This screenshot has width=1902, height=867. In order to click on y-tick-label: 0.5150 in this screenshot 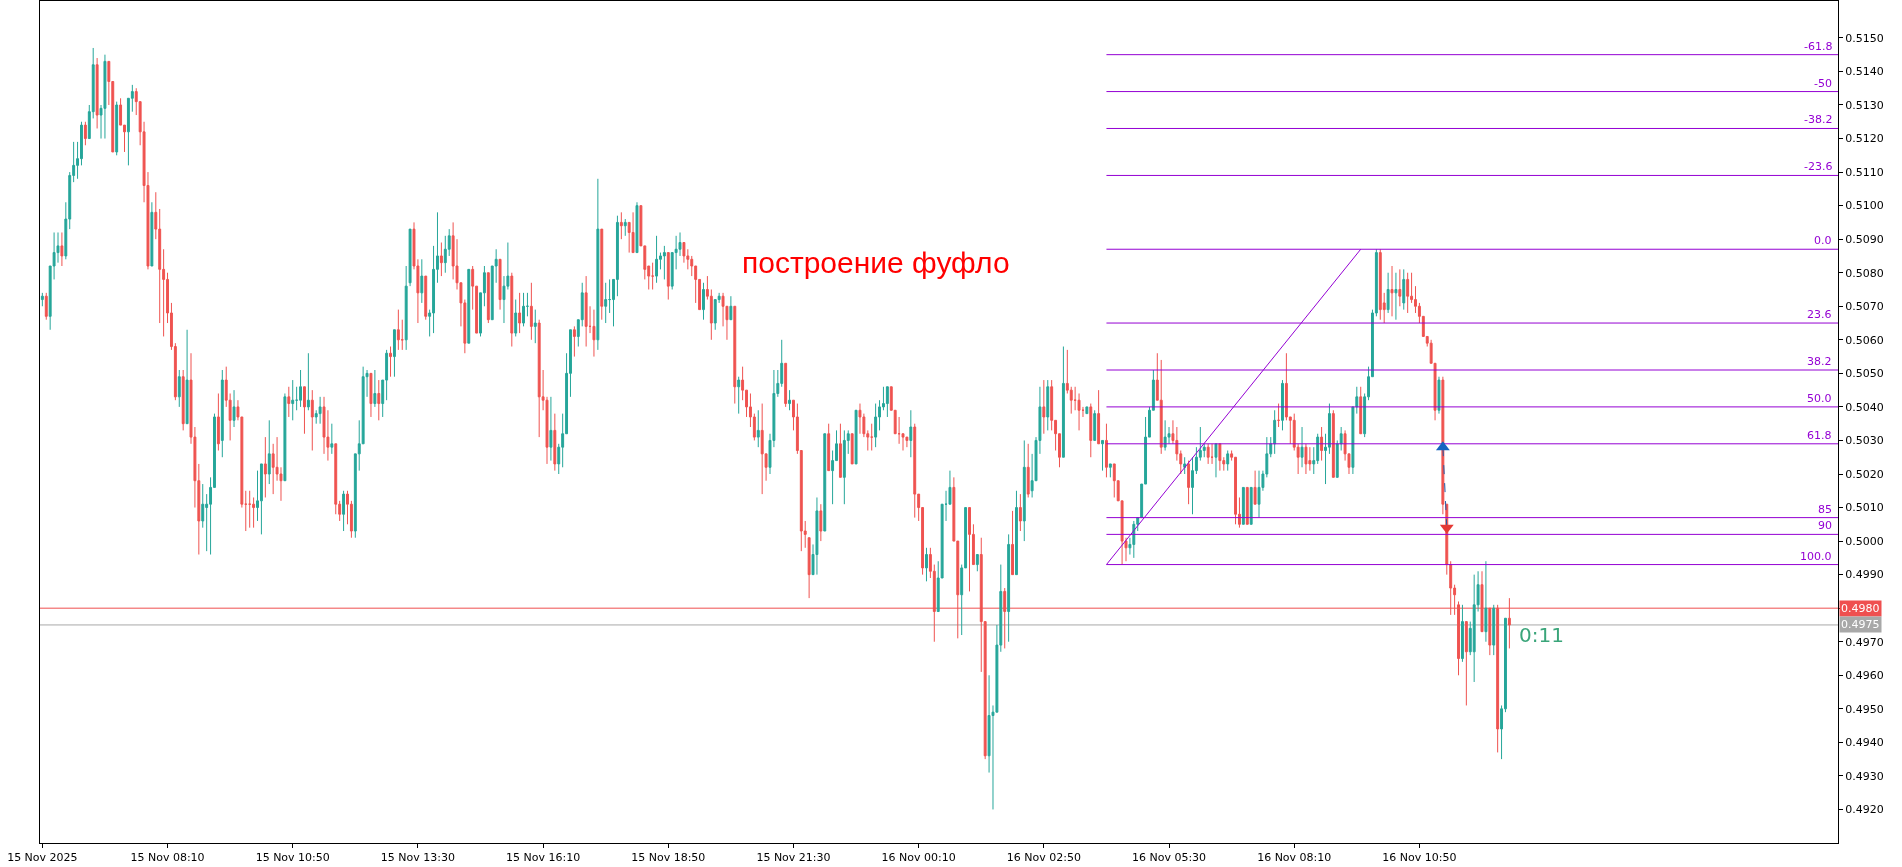, I will do `click(1864, 38)`.